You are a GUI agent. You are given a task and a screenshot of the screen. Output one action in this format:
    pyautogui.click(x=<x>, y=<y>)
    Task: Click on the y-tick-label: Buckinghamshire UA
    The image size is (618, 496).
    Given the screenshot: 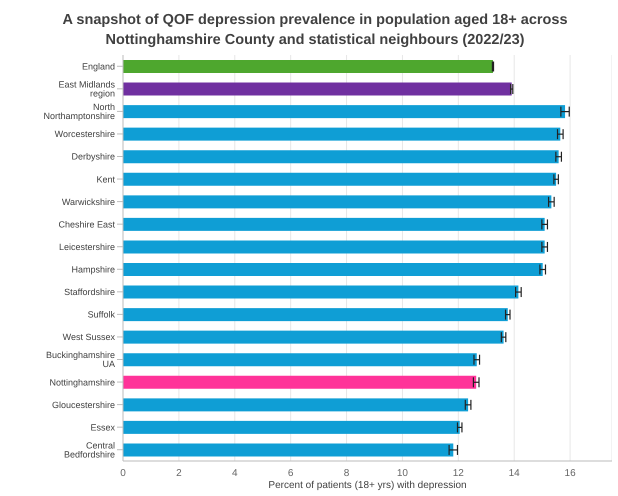 What is the action you would take?
    pyautogui.click(x=80, y=360)
    